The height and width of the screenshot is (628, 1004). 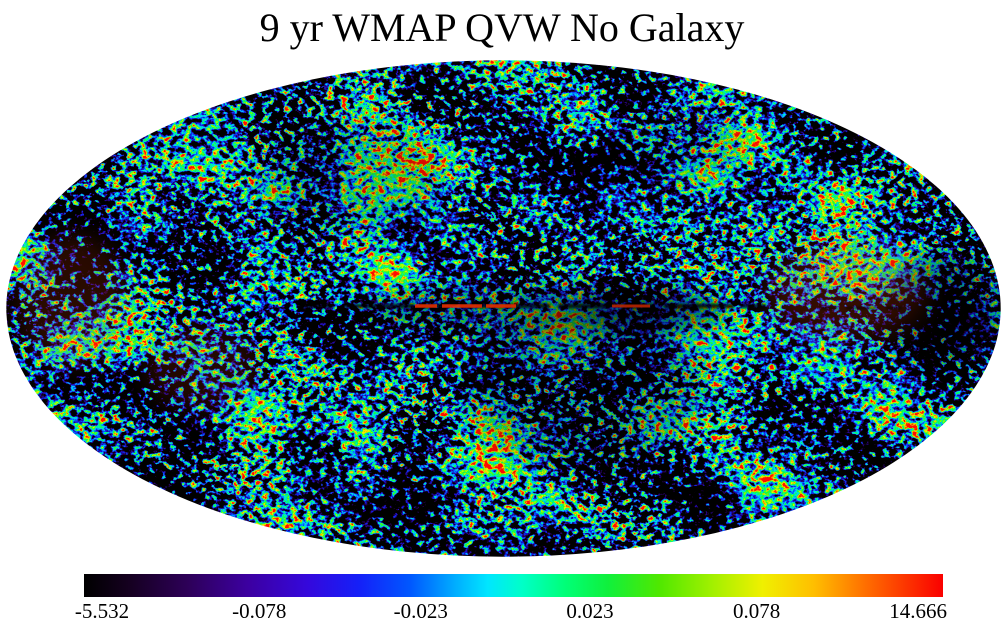 I want to click on colorbar-gradient, so click(x=513, y=585).